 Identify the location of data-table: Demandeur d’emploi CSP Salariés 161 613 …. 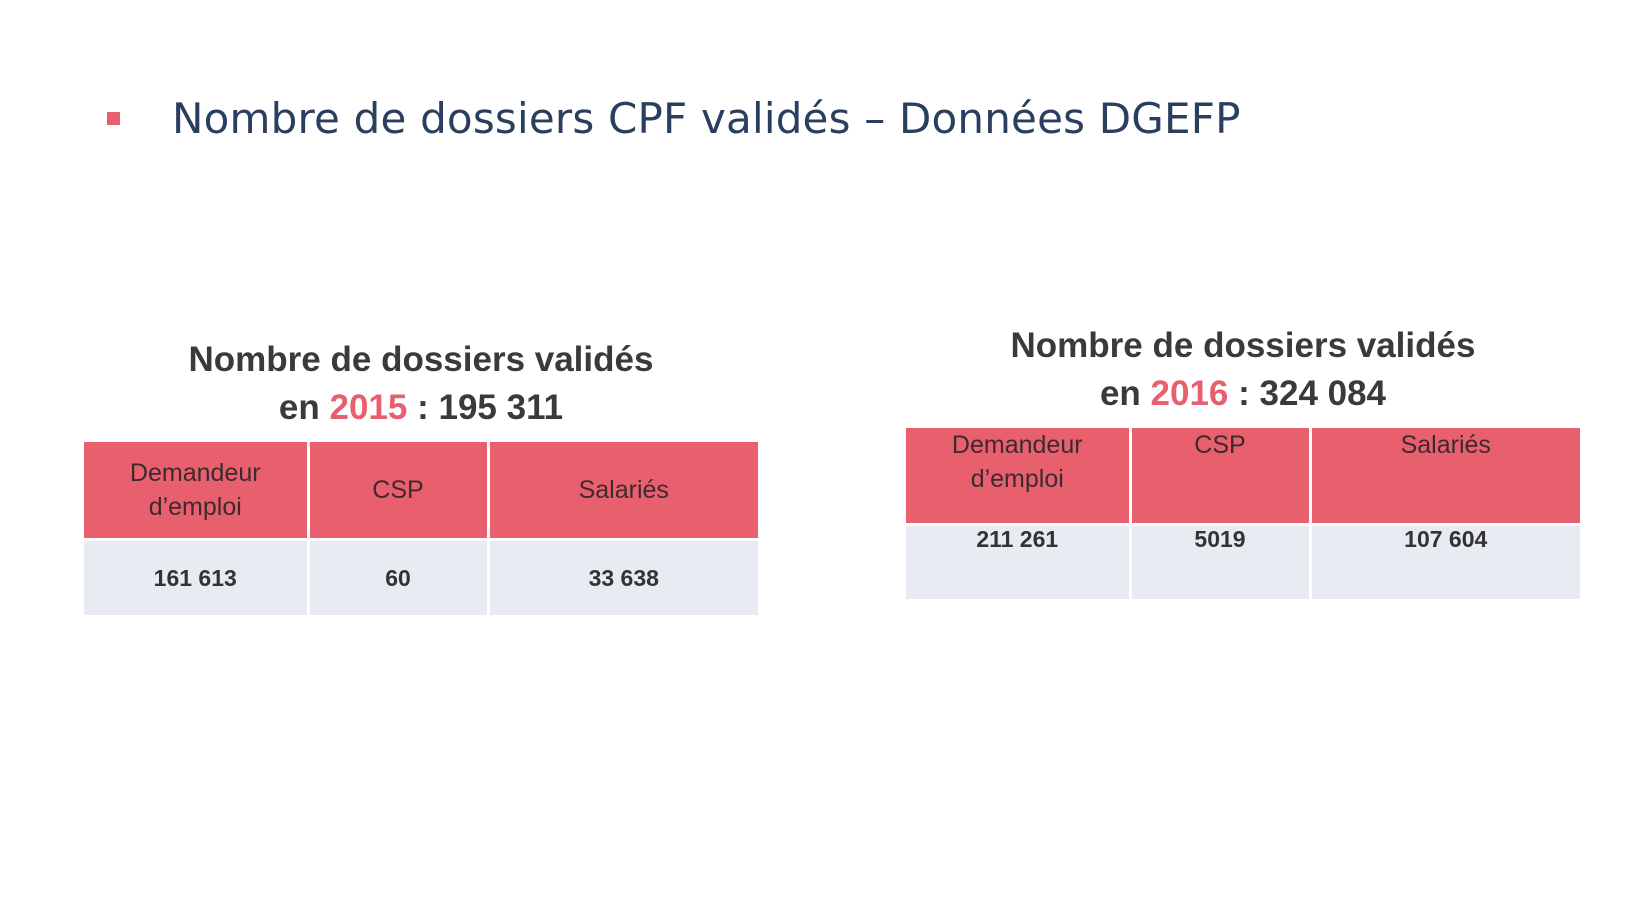
(421, 528).